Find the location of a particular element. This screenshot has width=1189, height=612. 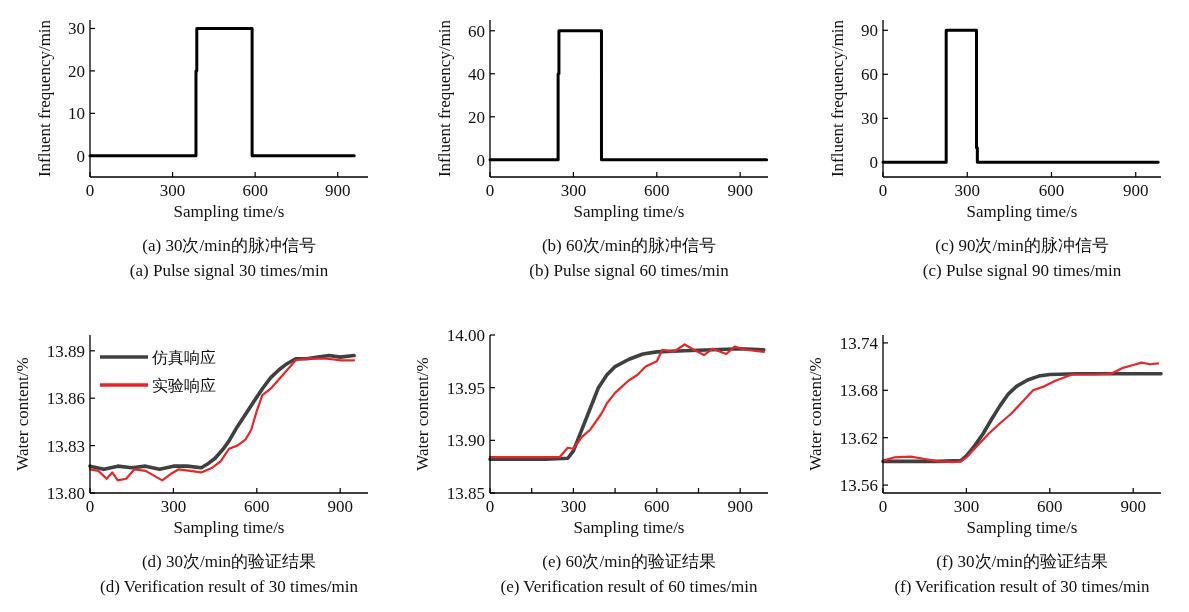

y-tick-label: 14.00 is located at coordinates (465, 335).